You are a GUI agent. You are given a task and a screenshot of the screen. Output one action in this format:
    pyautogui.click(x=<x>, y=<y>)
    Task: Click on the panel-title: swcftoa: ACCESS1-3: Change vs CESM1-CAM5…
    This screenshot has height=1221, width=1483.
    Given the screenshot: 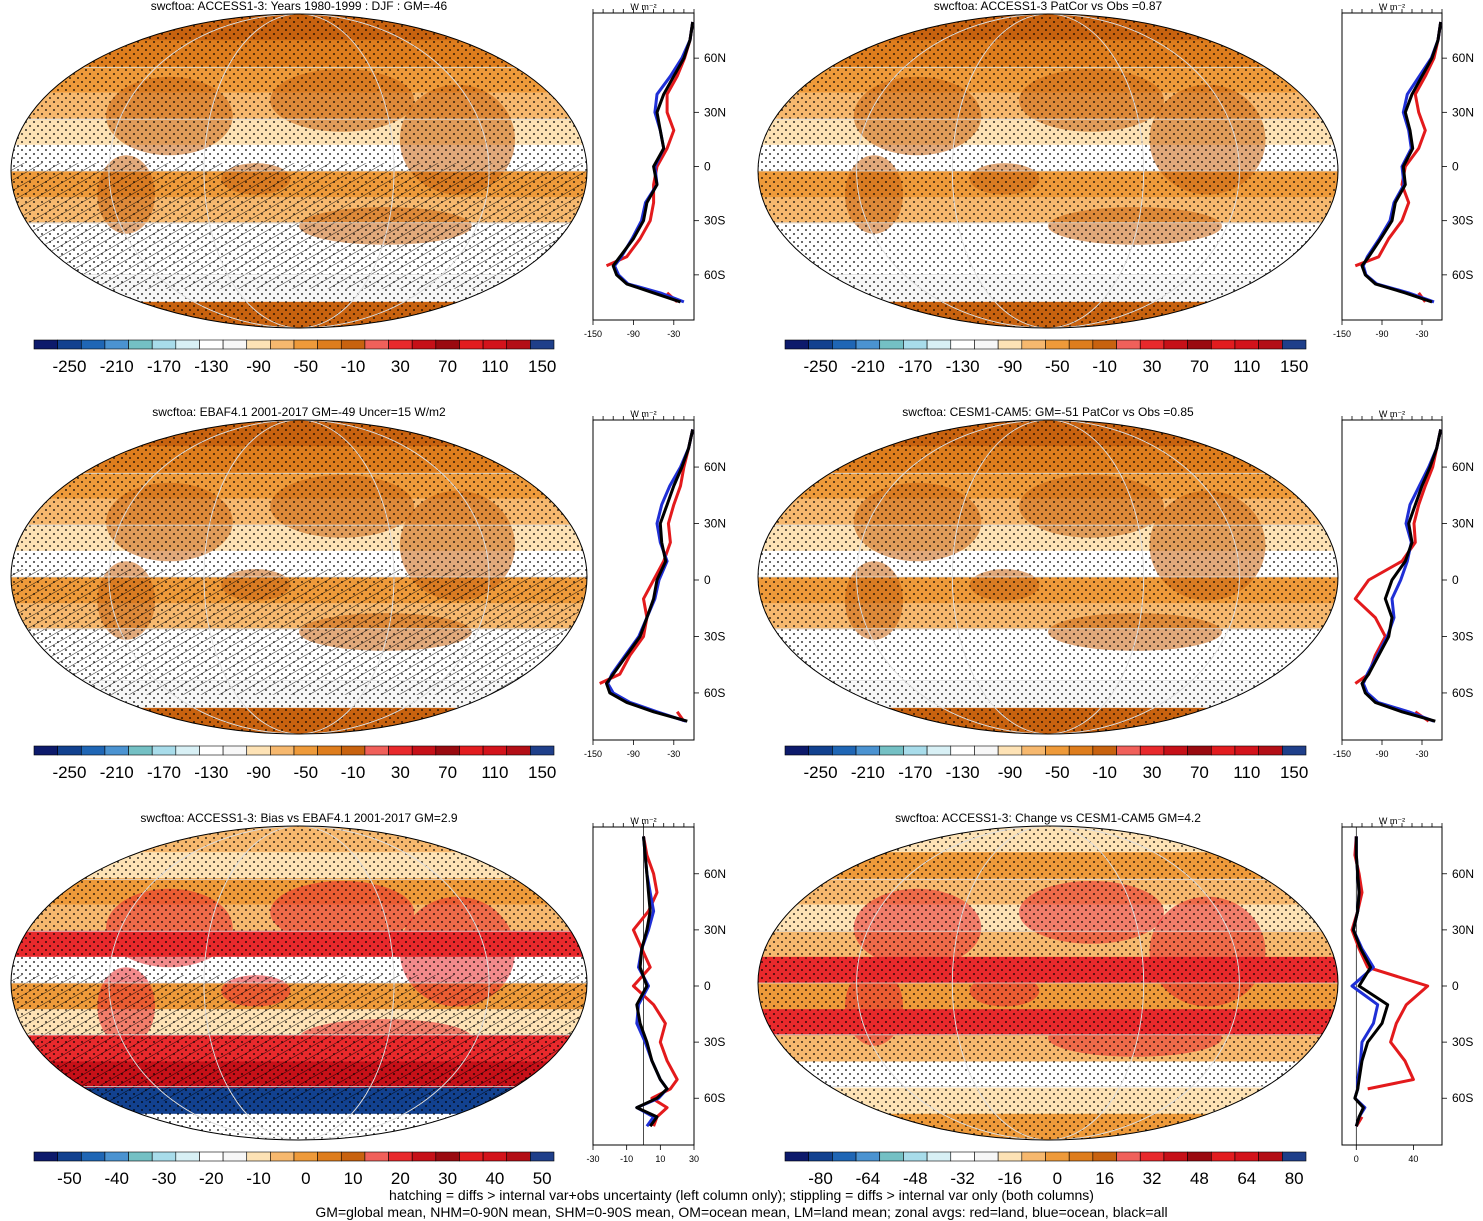 What is the action you would take?
    pyautogui.click(x=1048, y=818)
    